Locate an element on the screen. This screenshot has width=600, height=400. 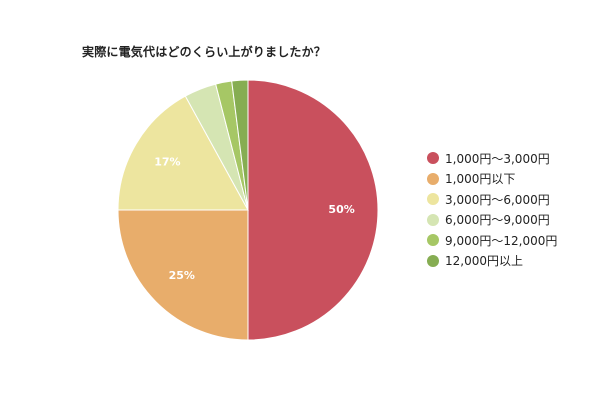
pie-data-label: 50% is located at coordinates (341, 209).